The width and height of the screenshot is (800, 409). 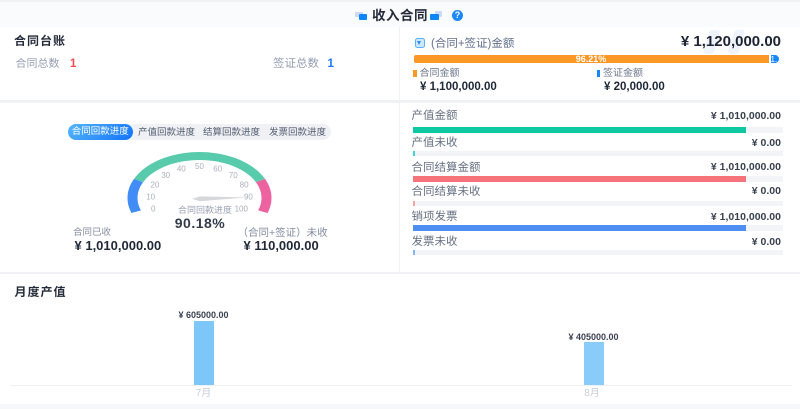 What do you see at coordinates (217, 168) in the screenshot?
I see `svg-text: 60` at bounding box center [217, 168].